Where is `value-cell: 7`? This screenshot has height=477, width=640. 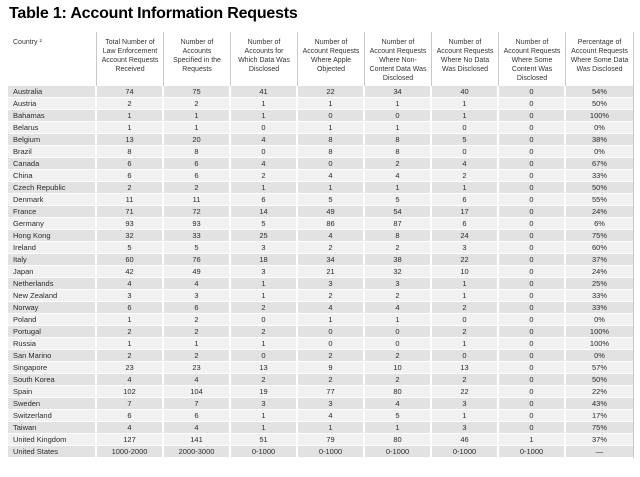
value-cell: 7 is located at coordinates (197, 404).